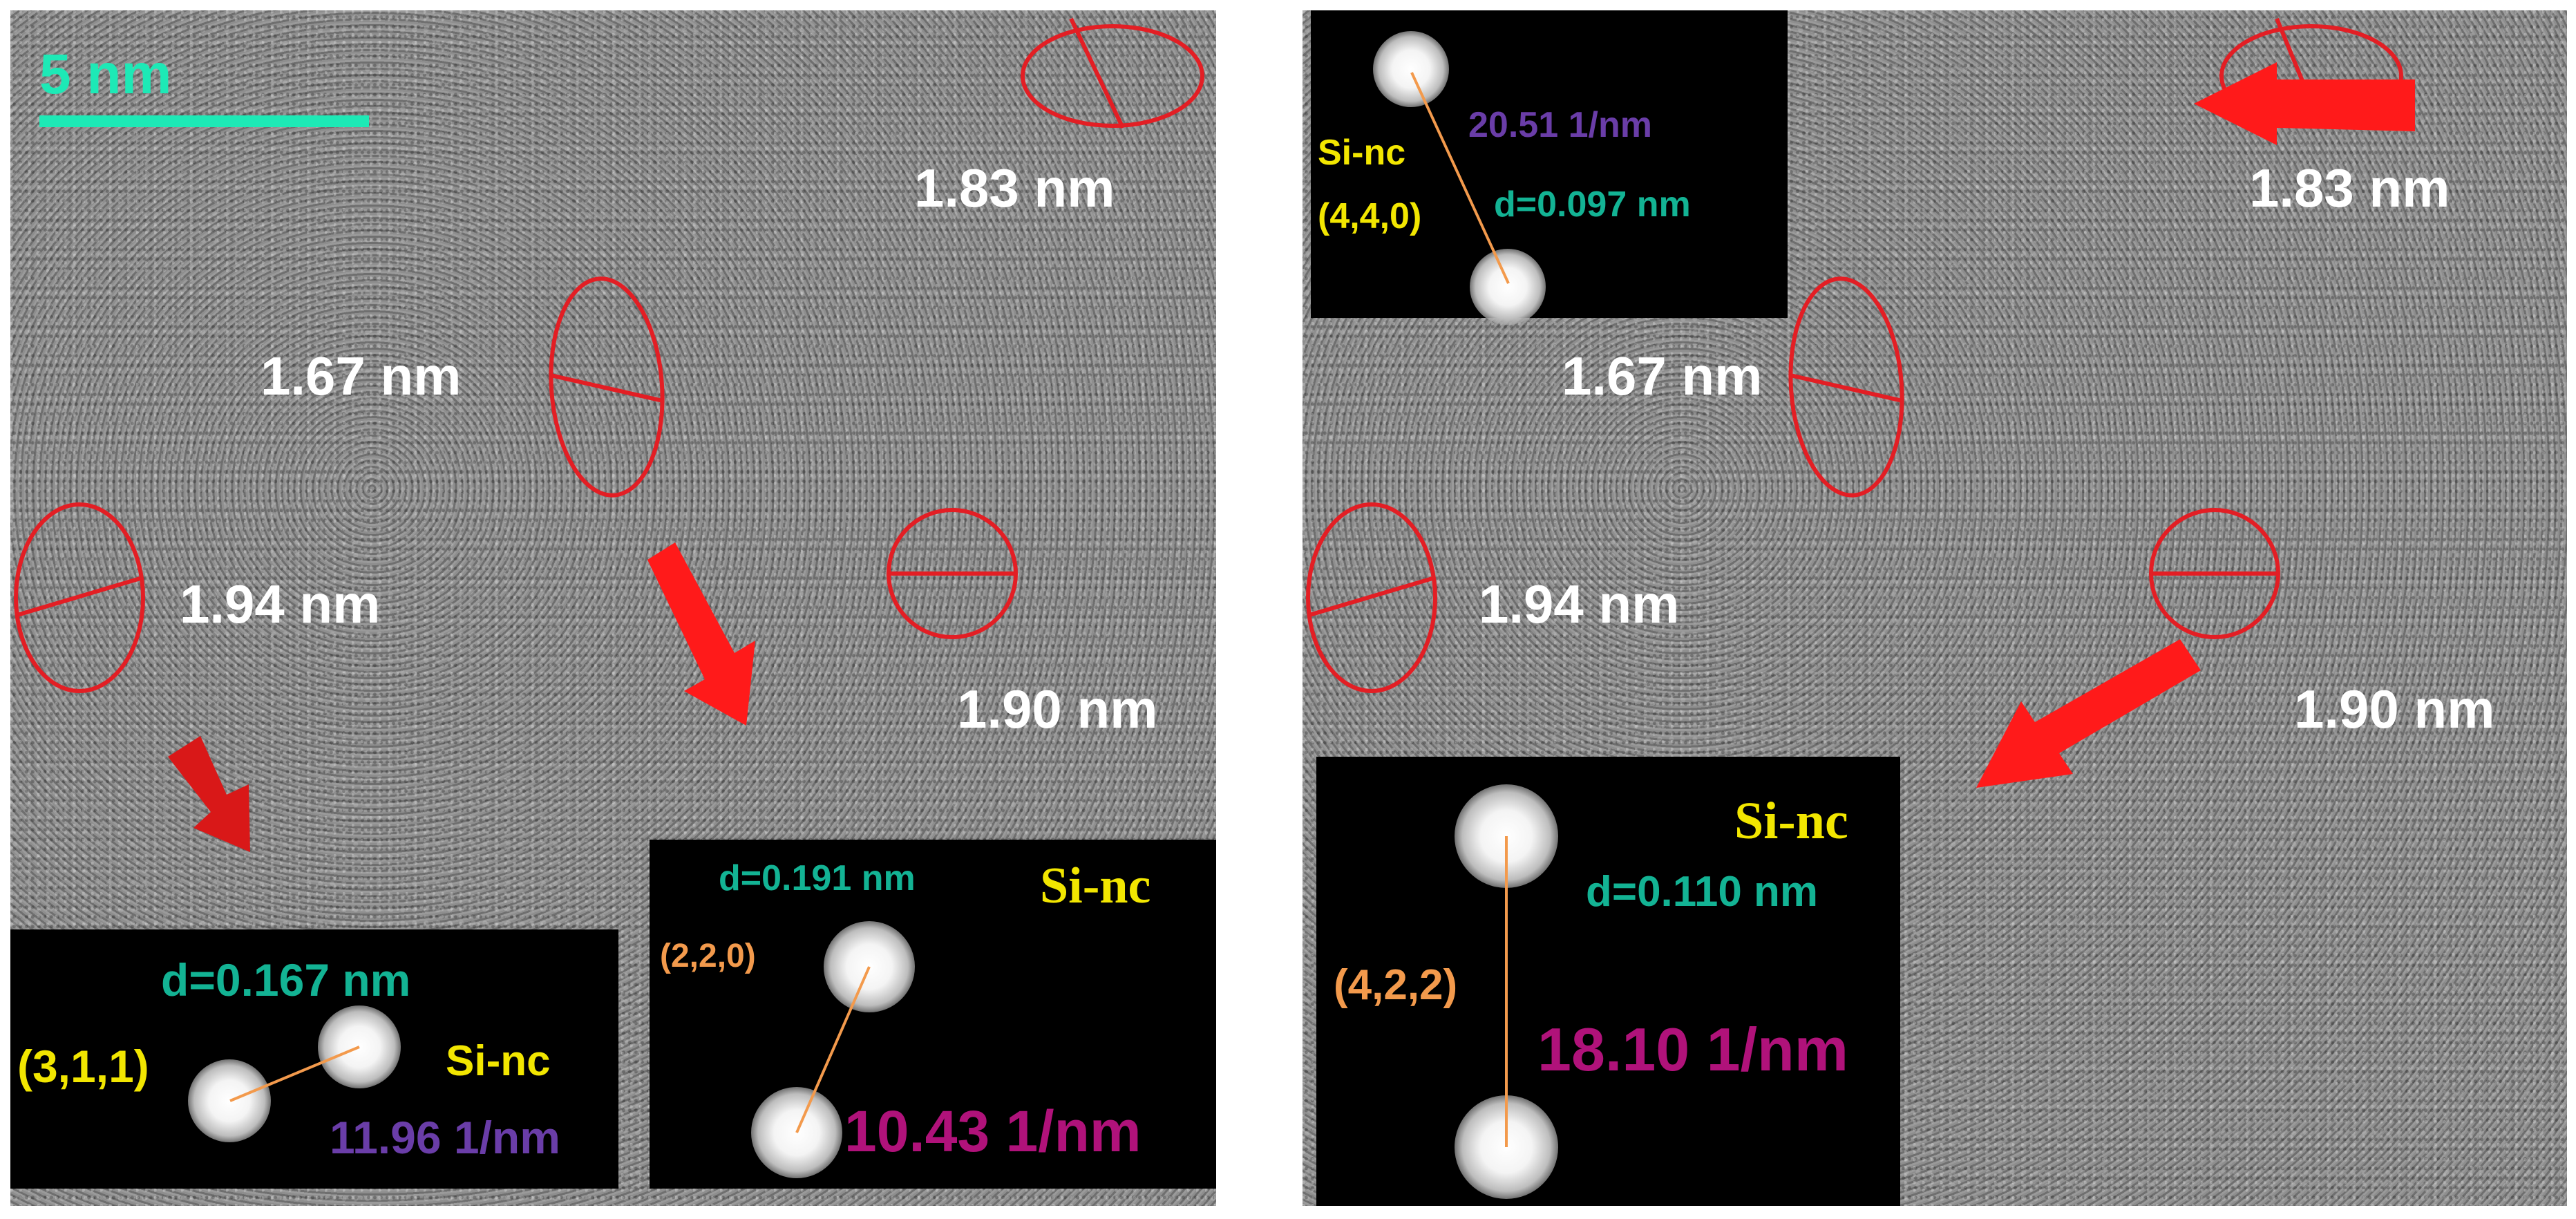 Image resolution: width=2576 pixels, height=1219 pixels. Describe the element at coordinates (1693, 1049) in the screenshot. I see `frequency-label: 18.10 1/nm` at that location.